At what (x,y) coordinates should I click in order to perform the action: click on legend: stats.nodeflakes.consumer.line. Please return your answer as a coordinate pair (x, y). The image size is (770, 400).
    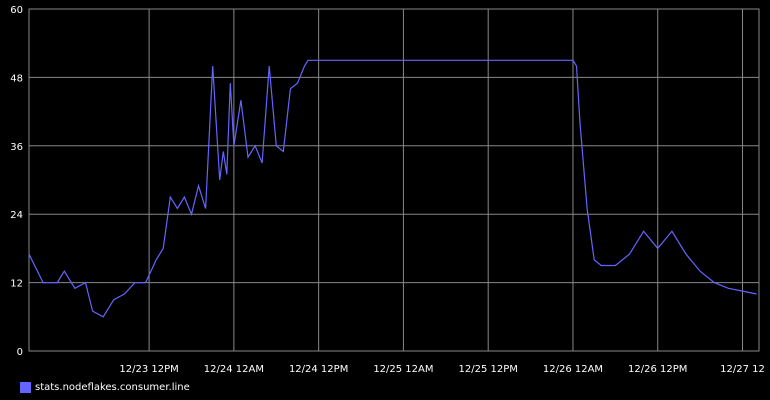
    Looking at the image, I should click on (105, 387).